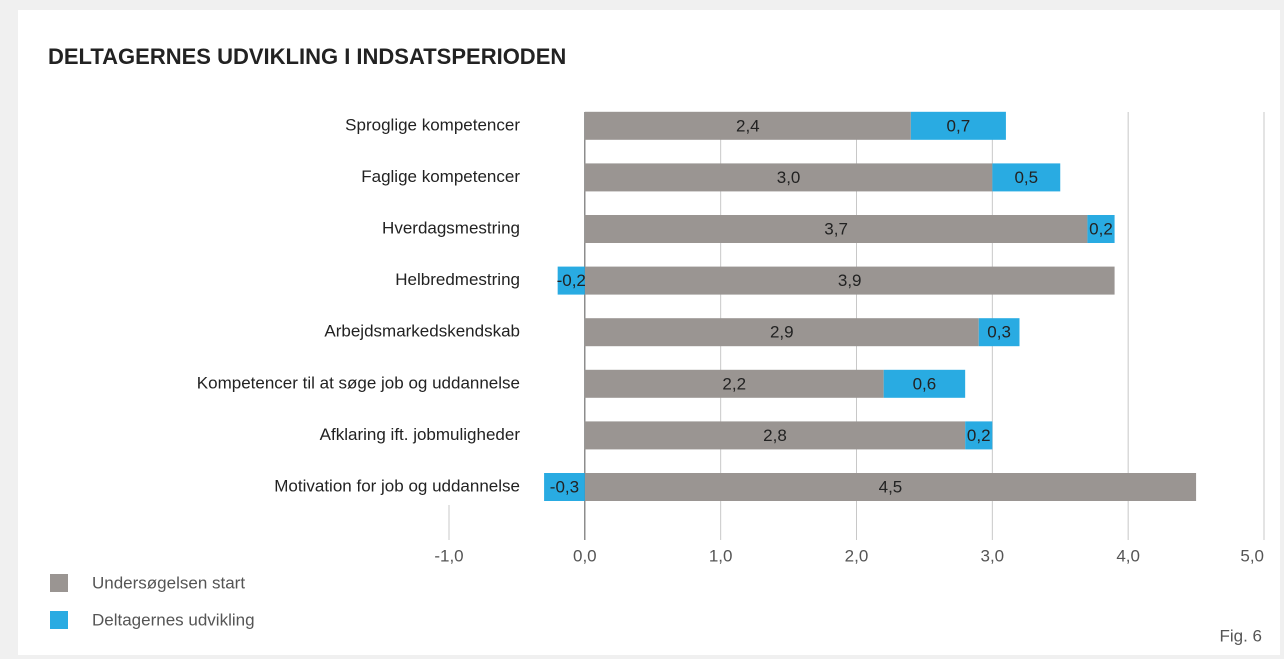  What do you see at coordinates (993, 555) in the screenshot?
I see `x-tick-label: 3,0` at bounding box center [993, 555].